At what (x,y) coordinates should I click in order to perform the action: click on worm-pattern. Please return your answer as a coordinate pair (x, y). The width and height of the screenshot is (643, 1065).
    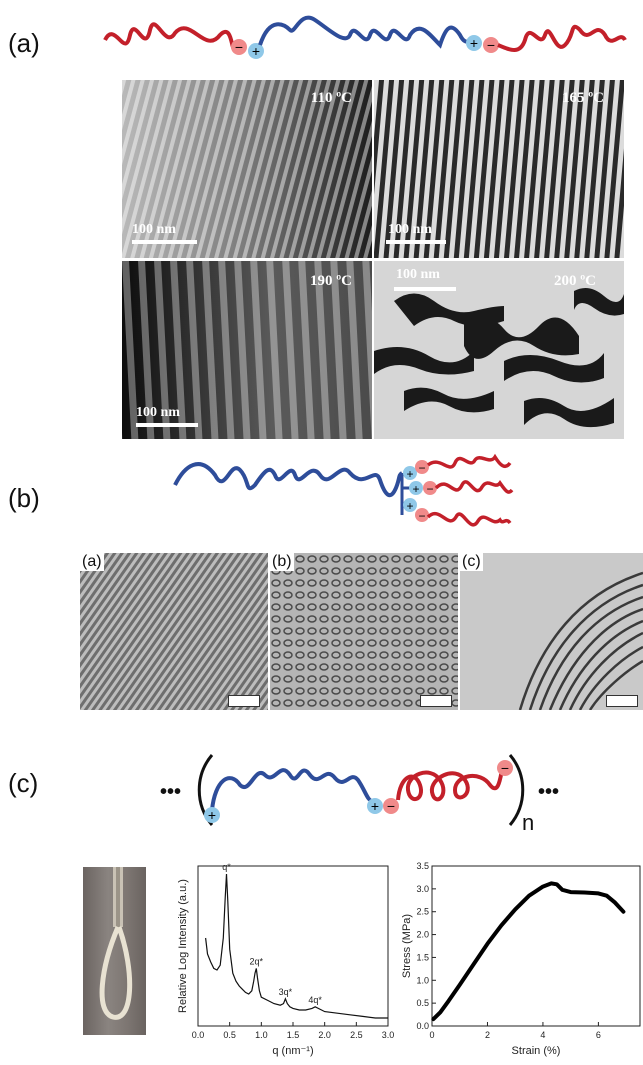
    Looking at the image, I should click on (364, 631).